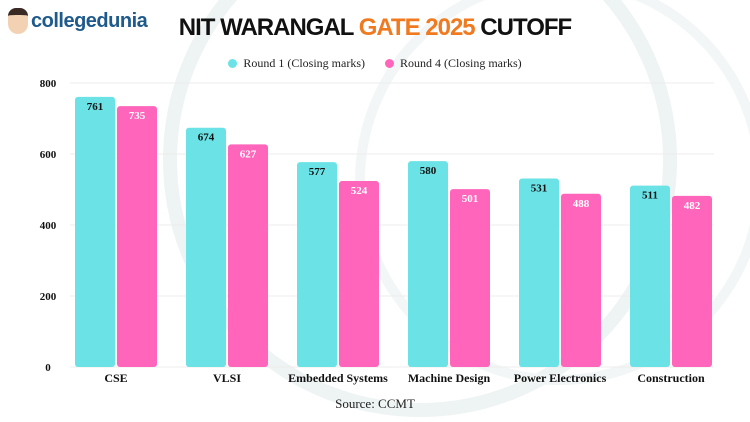 This screenshot has width=750, height=422. I want to click on data-label: 577, so click(317, 172).